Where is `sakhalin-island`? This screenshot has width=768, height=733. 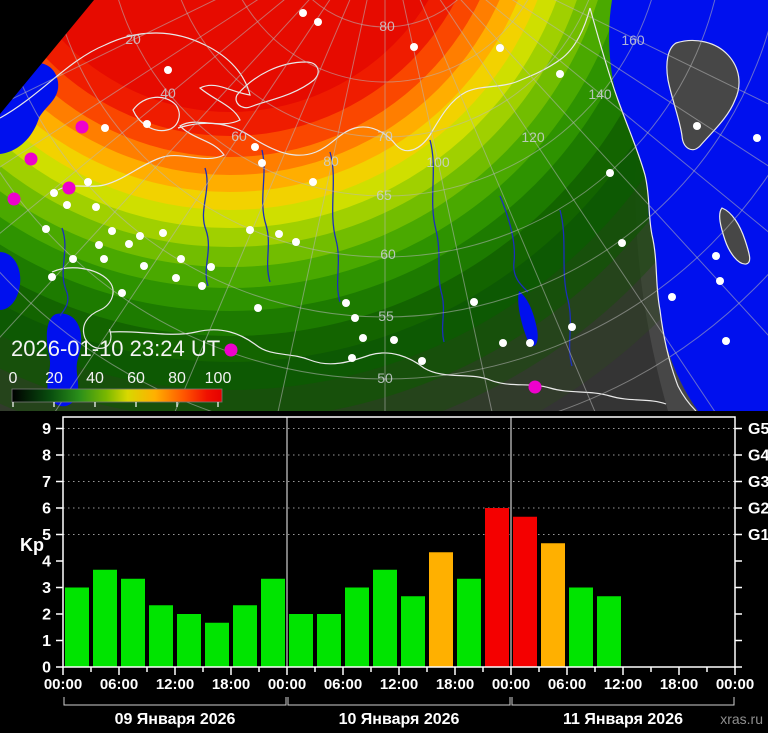 sakhalin-island is located at coordinates (735, 236).